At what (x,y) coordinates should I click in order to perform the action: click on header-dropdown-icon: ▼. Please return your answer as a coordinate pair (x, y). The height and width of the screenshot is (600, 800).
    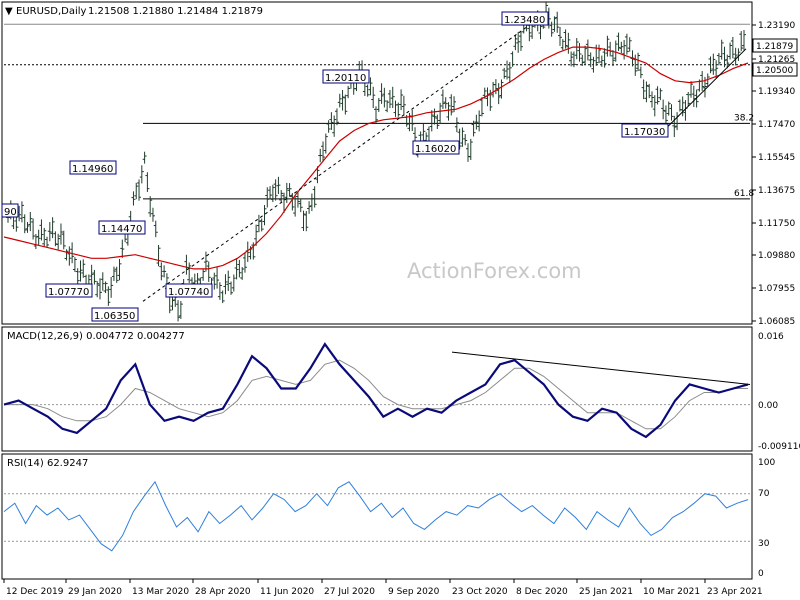
    Looking at the image, I should click on (9, 11).